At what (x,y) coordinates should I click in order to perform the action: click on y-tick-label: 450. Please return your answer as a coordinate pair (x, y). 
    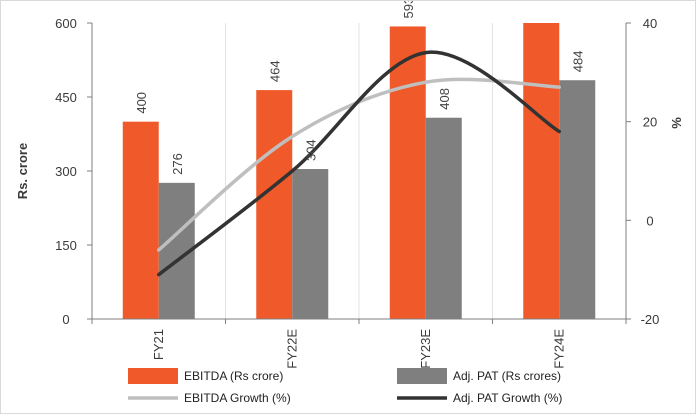
    Looking at the image, I should click on (66, 97).